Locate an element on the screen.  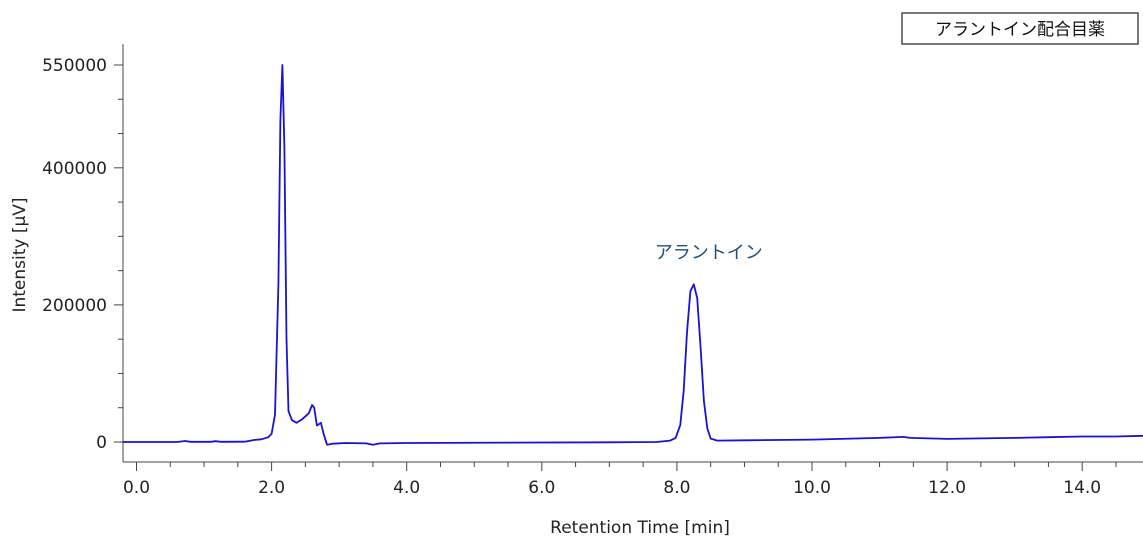
annotation-layer: アラントイン is located at coordinates (709, 252).